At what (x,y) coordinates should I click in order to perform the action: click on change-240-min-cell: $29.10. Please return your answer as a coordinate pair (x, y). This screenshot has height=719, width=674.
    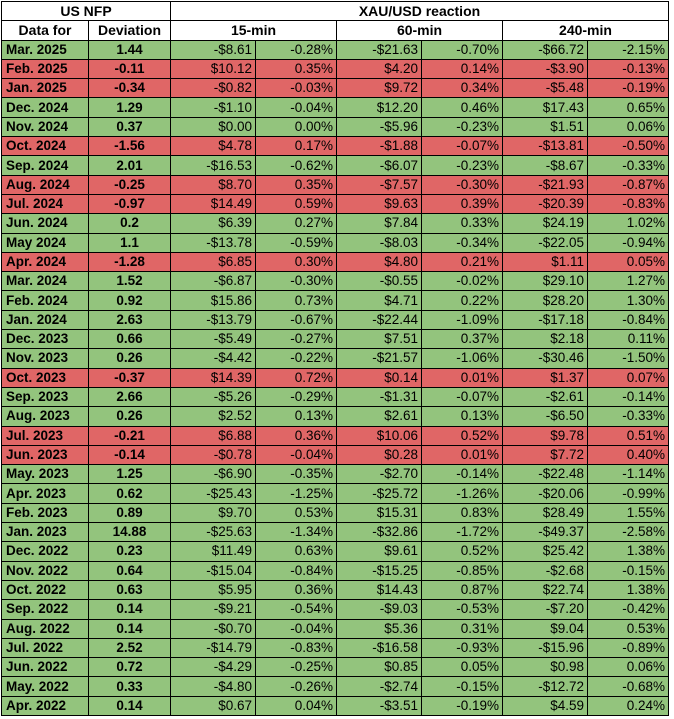
    Looking at the image, I should click on (545, 281).